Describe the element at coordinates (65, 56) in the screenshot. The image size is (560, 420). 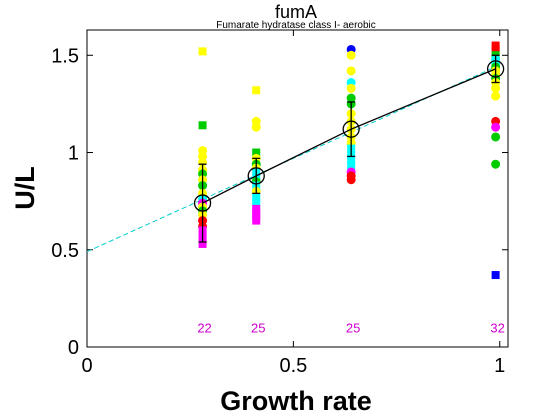
I see `y-tick-label: 1.5` at that location.